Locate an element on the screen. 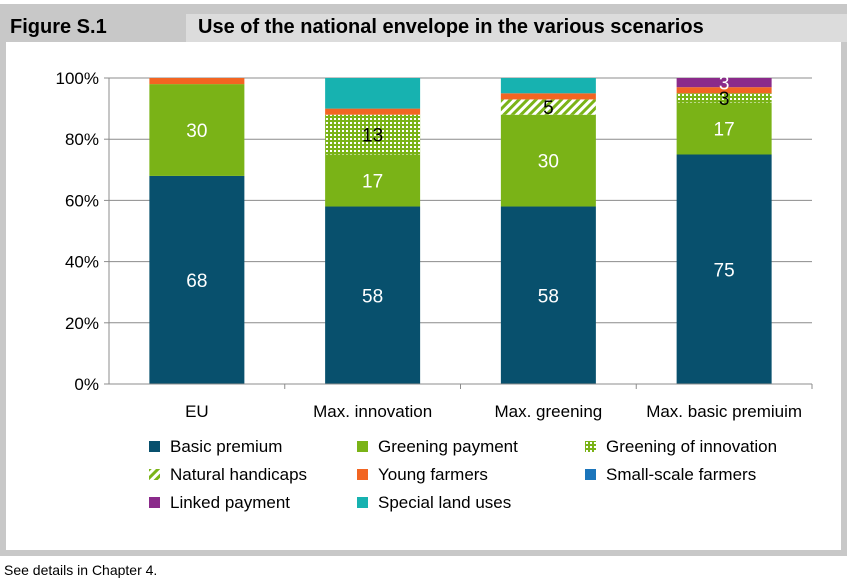  legend-label: Linked payment is located at coordinates (230, 502).